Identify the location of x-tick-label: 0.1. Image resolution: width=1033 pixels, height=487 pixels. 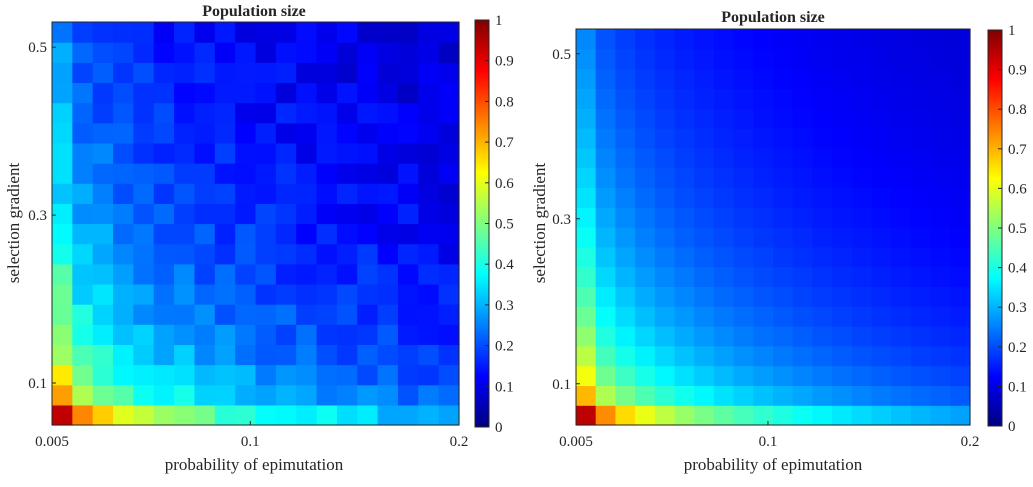
(768, 442).